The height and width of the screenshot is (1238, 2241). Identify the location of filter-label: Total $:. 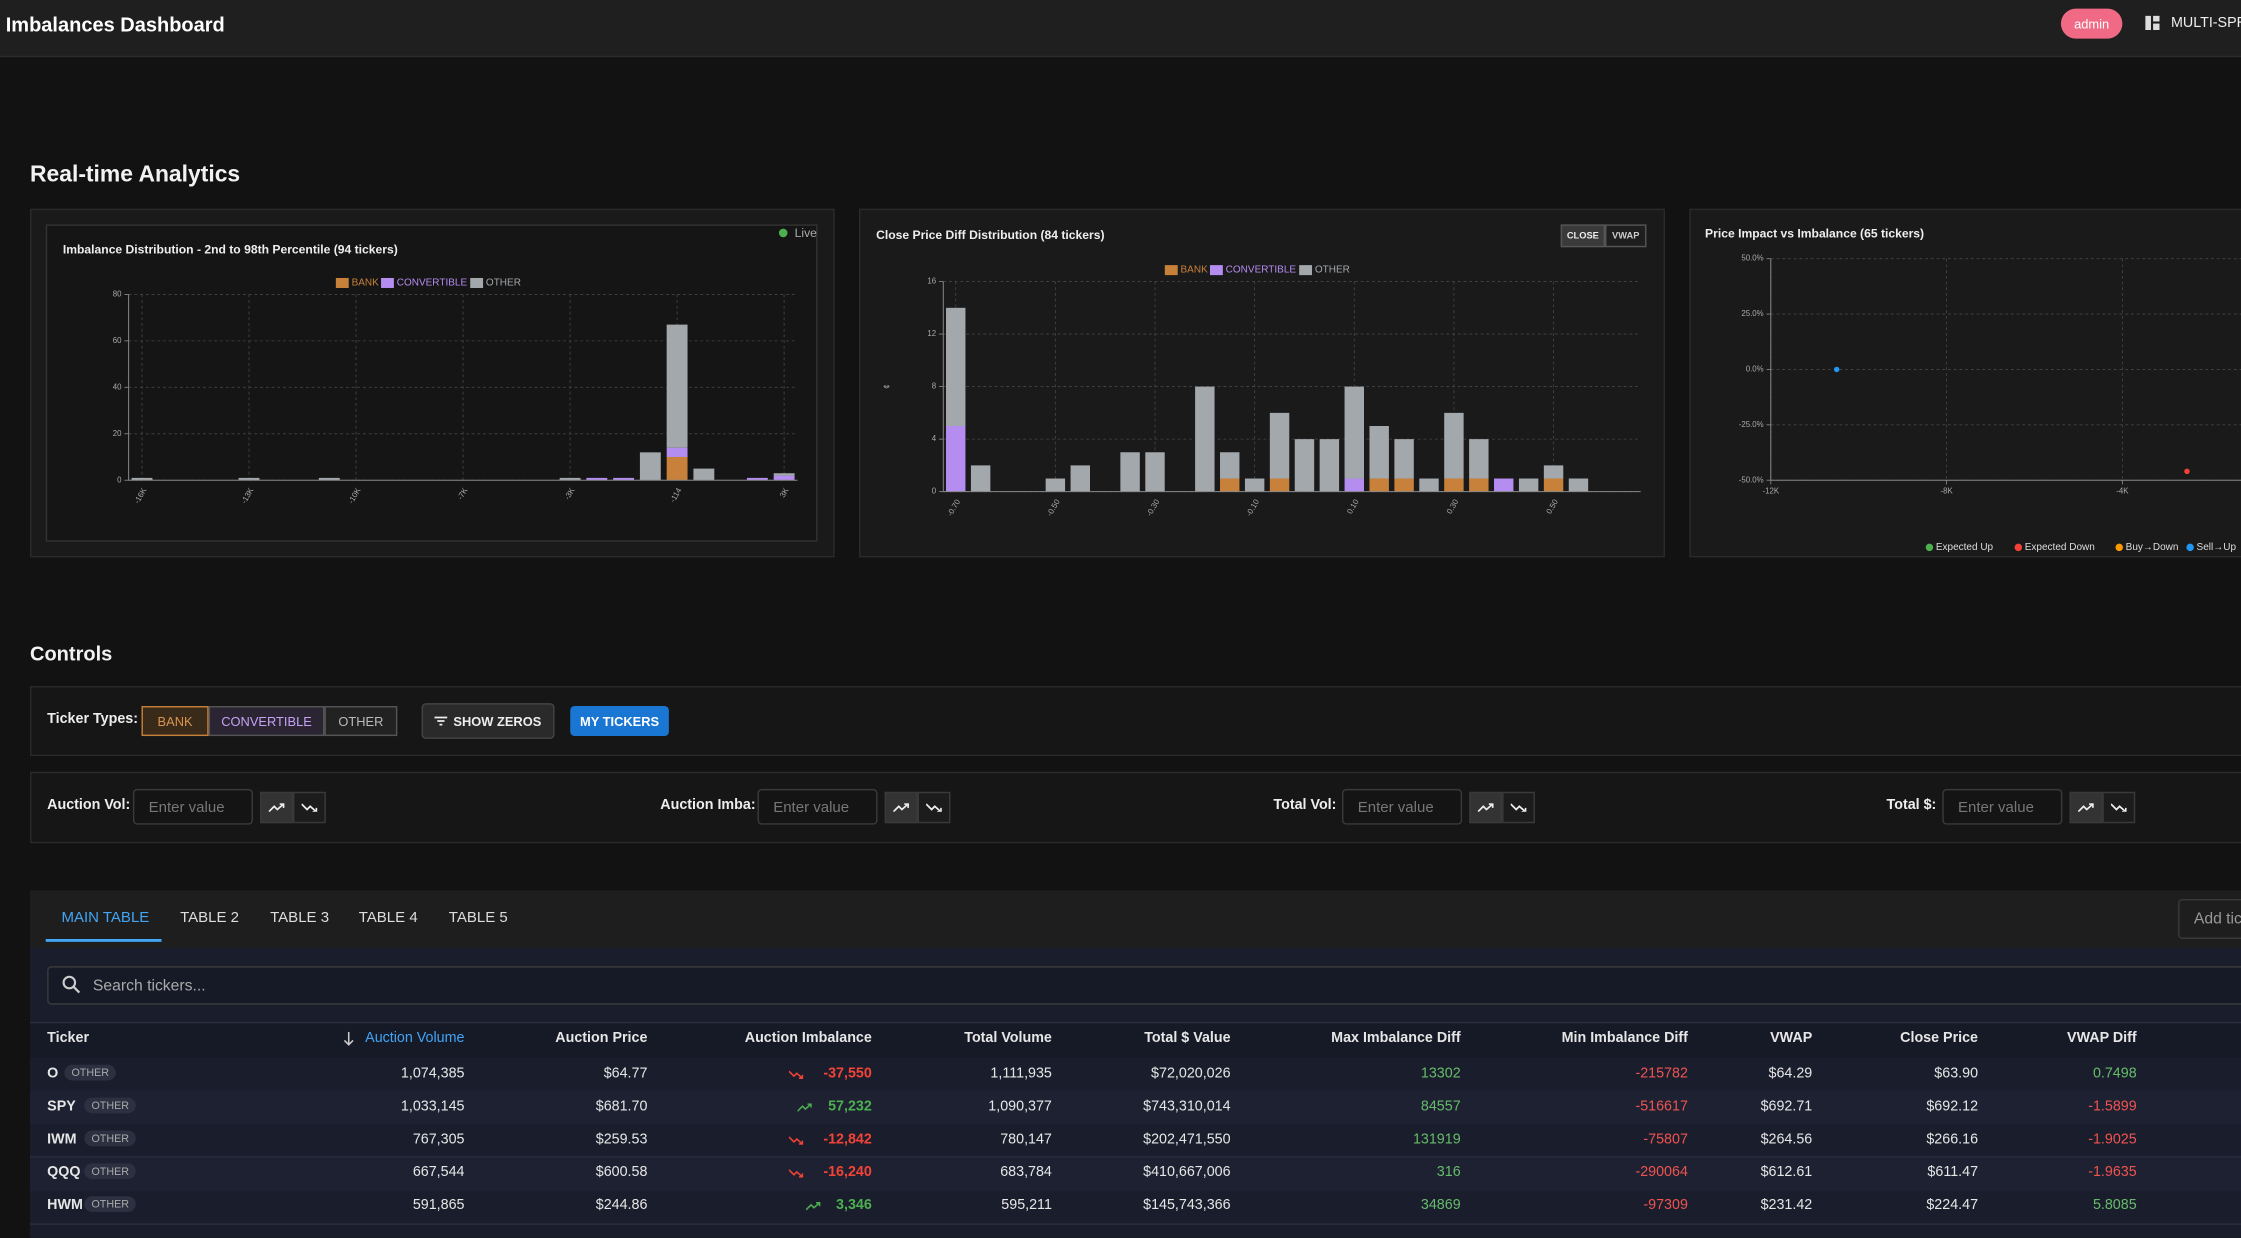
(1912, 805).